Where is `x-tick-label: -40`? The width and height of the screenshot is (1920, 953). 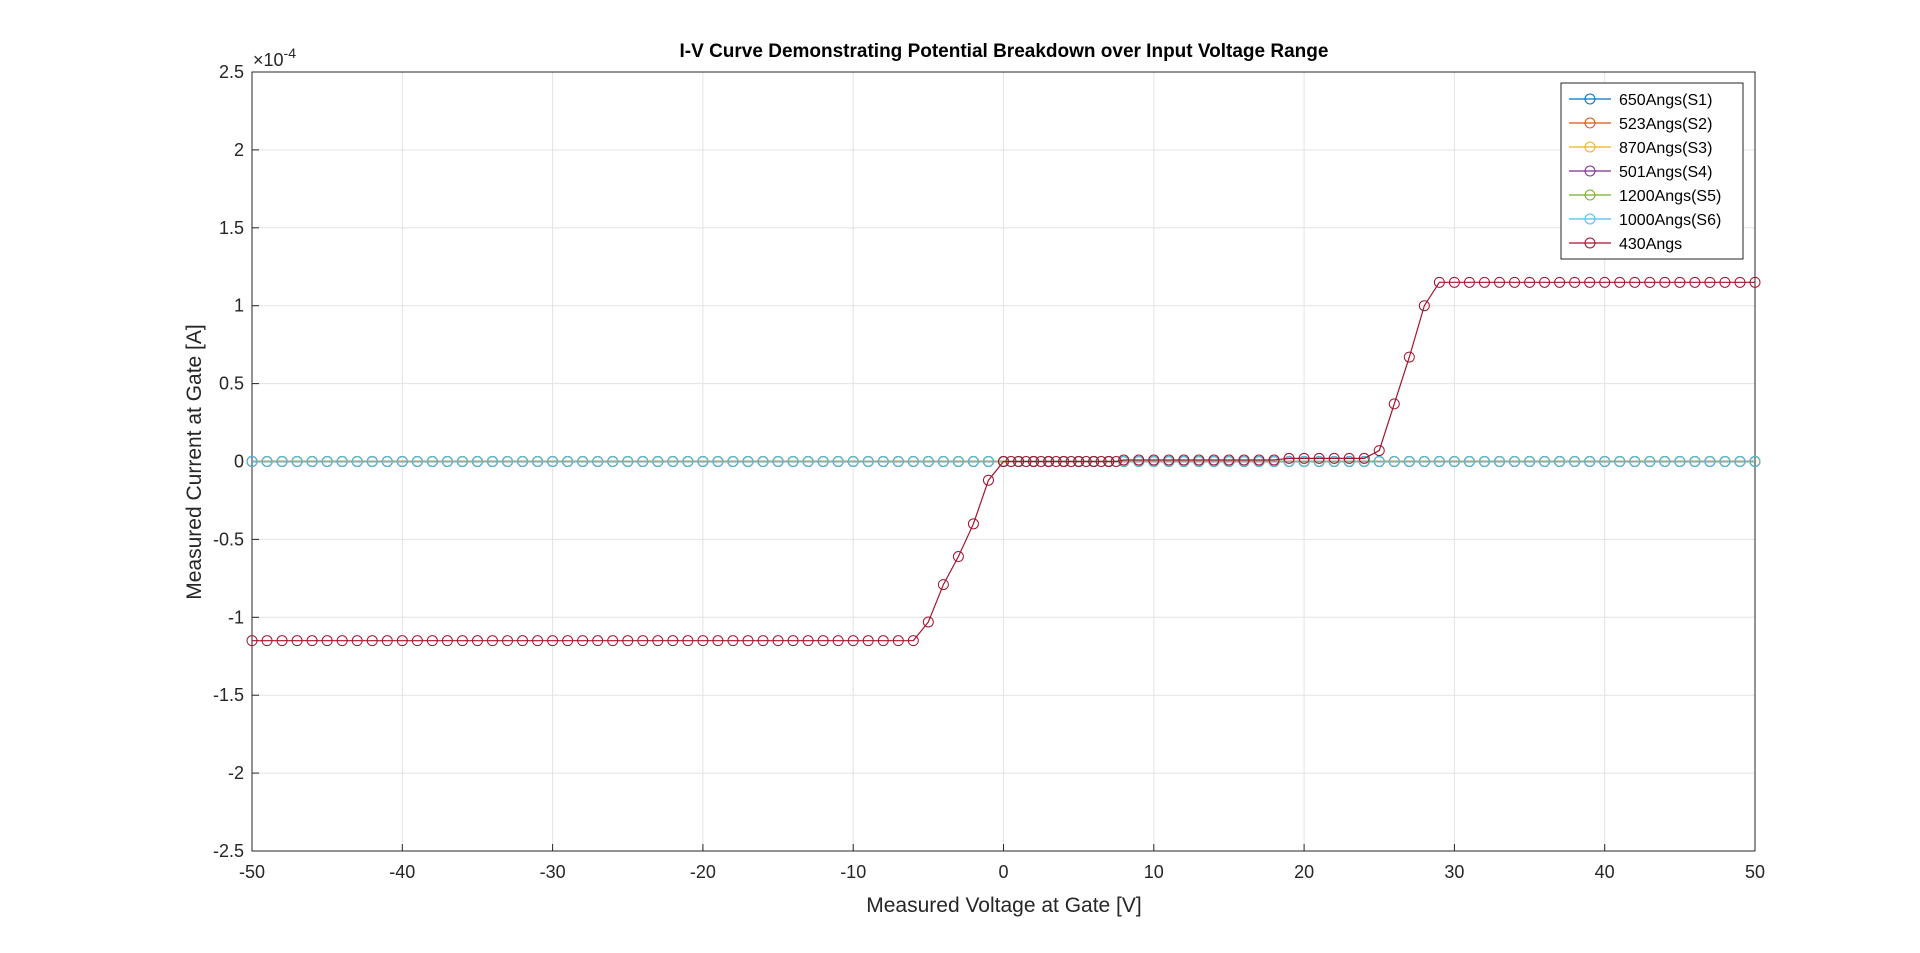
x-tick-label: -40 is located at coordinates (402, 872).